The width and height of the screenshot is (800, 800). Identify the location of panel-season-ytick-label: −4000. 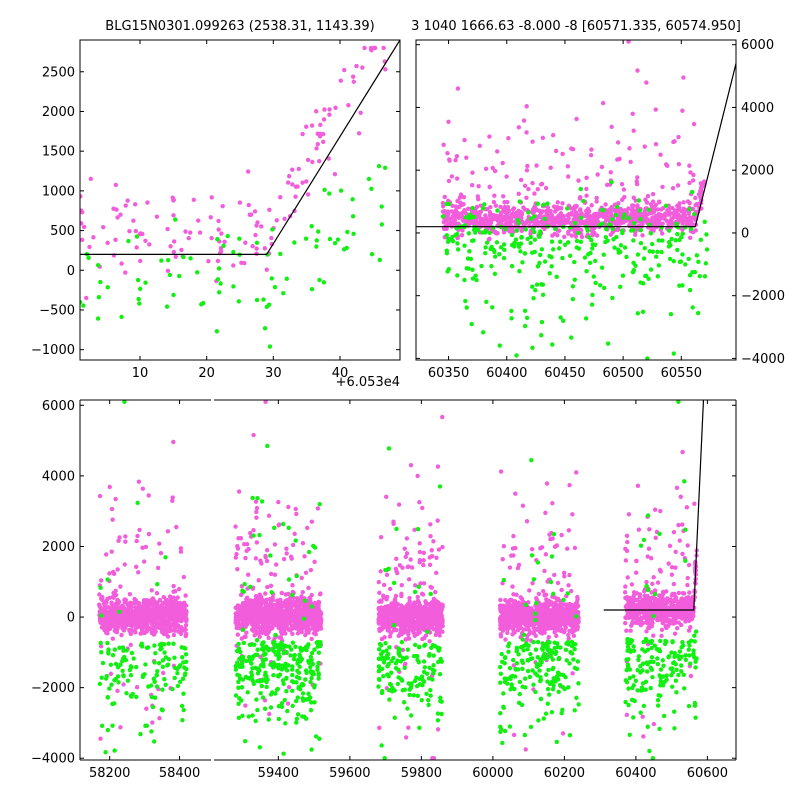
(763, 359).